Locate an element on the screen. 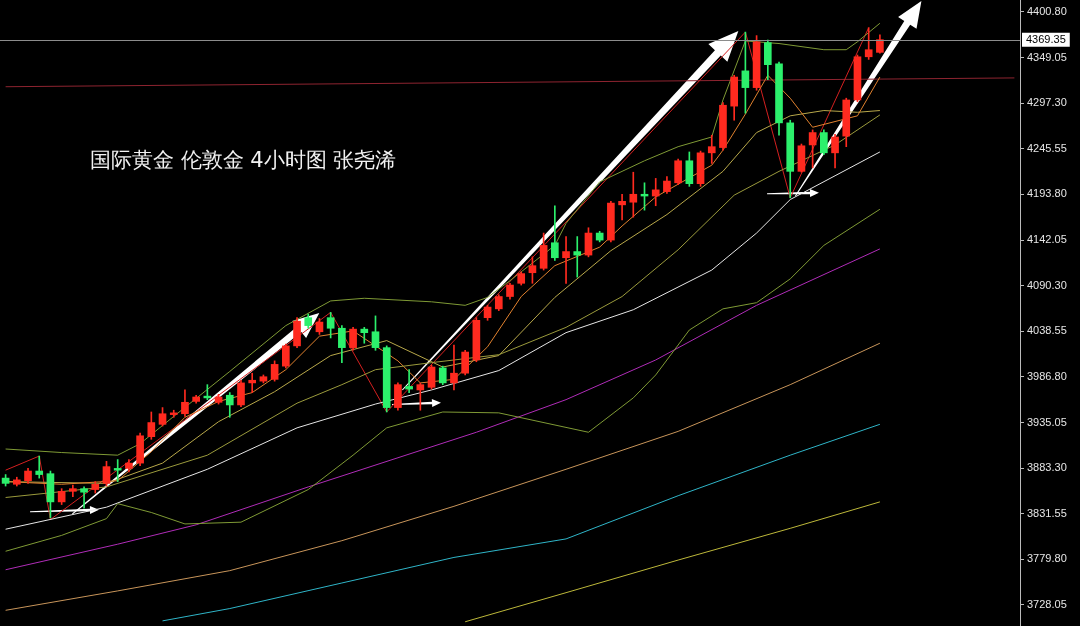 This screenshot has height=626, width=1080. y-tick-label: 4349.05 is located at coordinates (1047, 56).